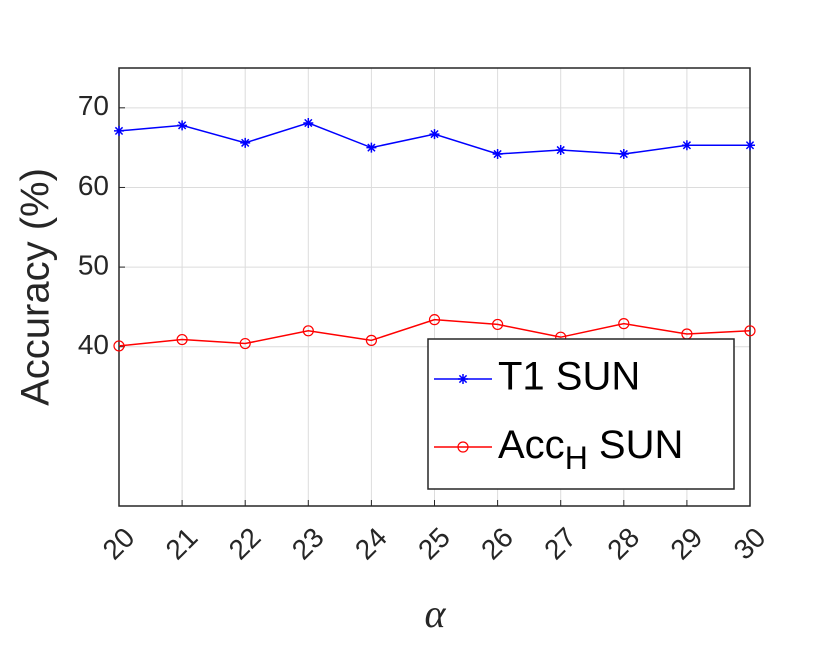 This screenshot has width=829, height=663. What do you see at coordinates (569, 377) in the screenshot?
I see `legend-label: T1 SUN` at bounding box center [569, 377].